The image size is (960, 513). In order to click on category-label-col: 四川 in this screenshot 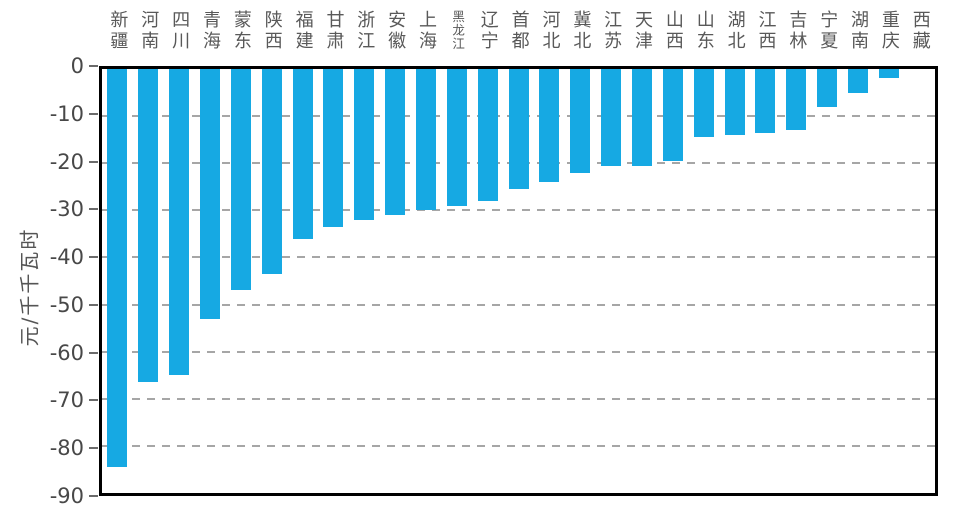, I will do `click(179, 37)`.